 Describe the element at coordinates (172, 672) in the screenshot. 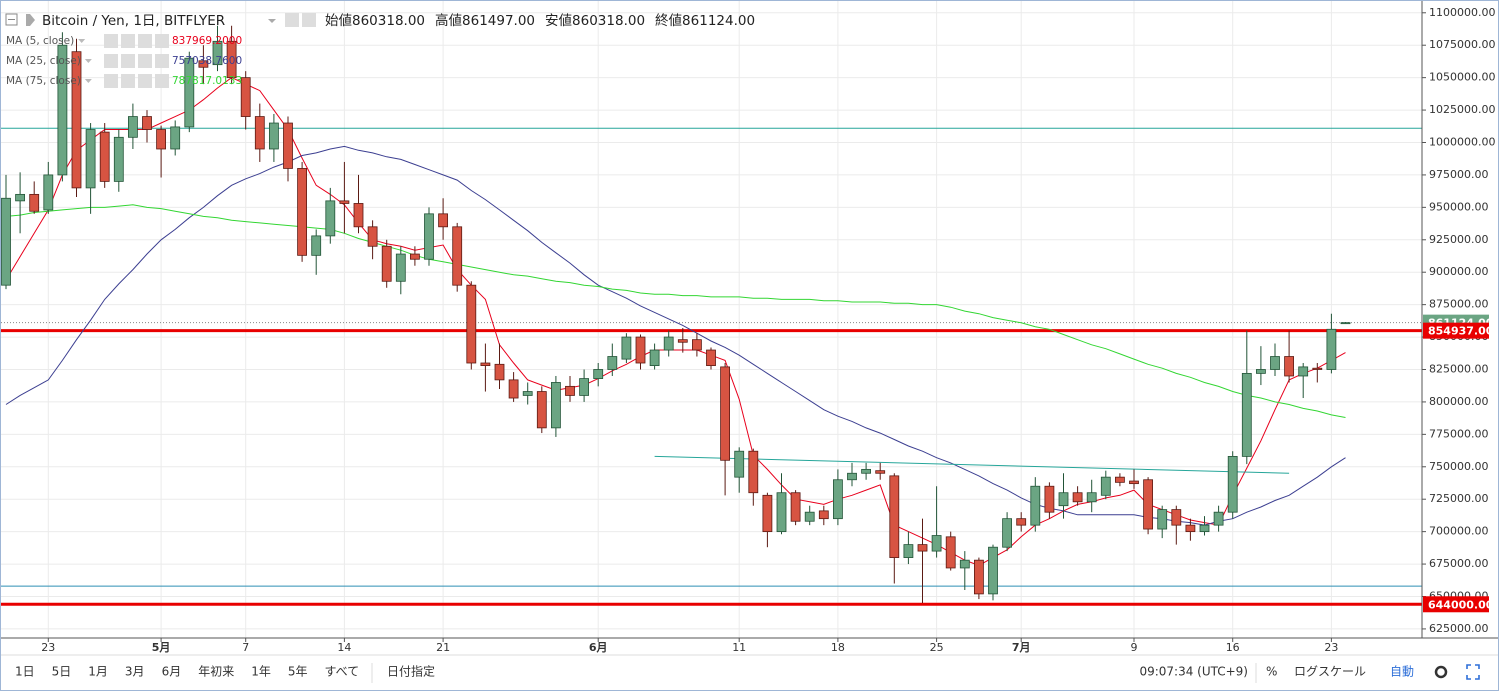

I see `range-button: 6月` at that location.